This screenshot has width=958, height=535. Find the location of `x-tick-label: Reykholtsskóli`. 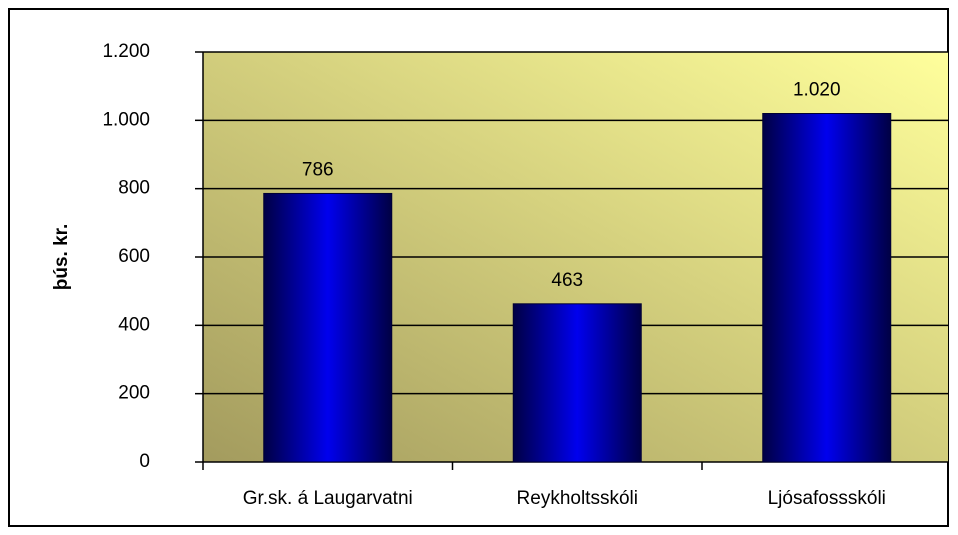

x-tick-label: Reykholtsskóli is located at coordinates (577, 498).